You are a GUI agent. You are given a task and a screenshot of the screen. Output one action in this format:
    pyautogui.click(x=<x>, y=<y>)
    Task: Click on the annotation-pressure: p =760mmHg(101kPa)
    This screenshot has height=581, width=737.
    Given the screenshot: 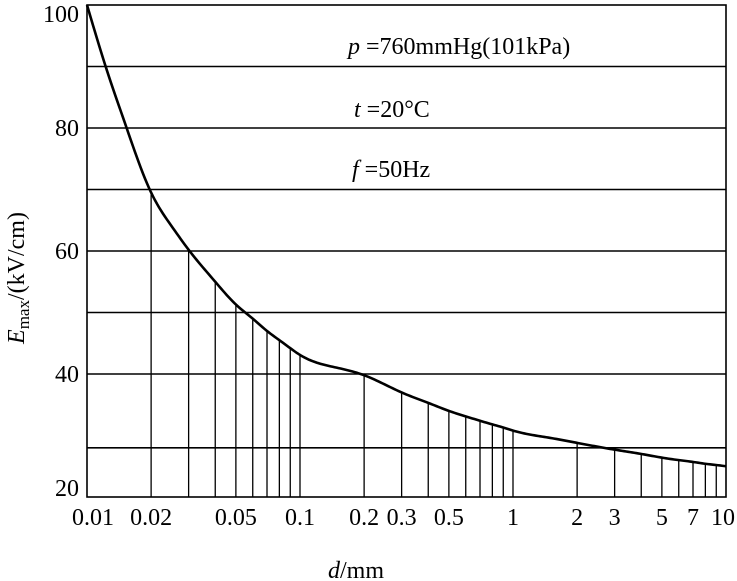 What is the action you would take?
    pyautogui.click(x=458, y=47)
    